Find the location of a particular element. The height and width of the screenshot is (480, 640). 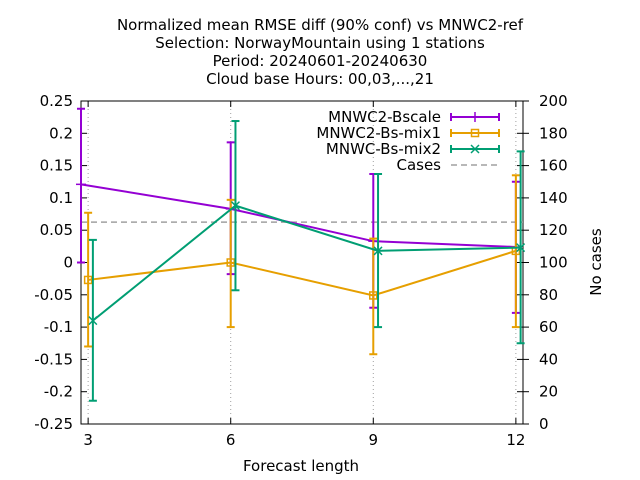

legend-marker-2-b is located at coordinates (475, 149).